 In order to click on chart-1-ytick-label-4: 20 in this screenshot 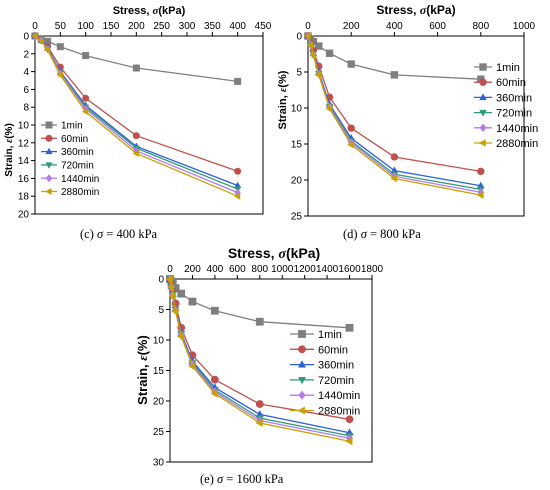, I will do `click(297, 181)`.